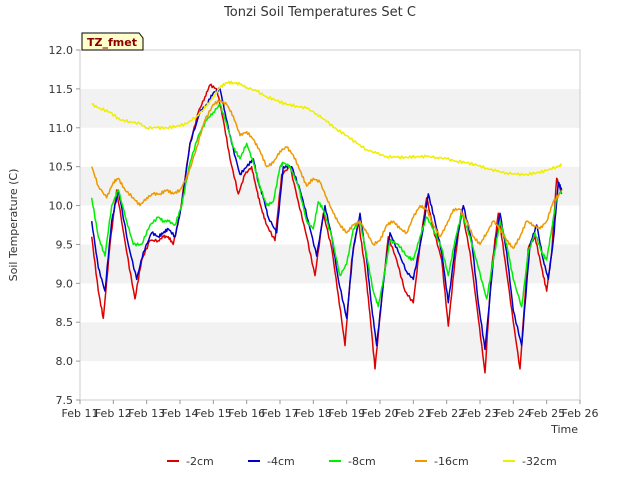 The image size is (640, 480). What do you see at coordinates (346, 413) in the screenshot?
I see `x-tick-label: Feb 19` at bounding box center [346, 413].